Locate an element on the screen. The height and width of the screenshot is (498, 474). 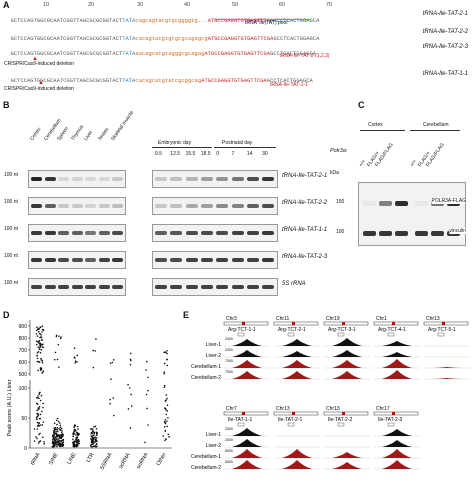
sample-label: Liver-2 is located at coordinates (214, 356).